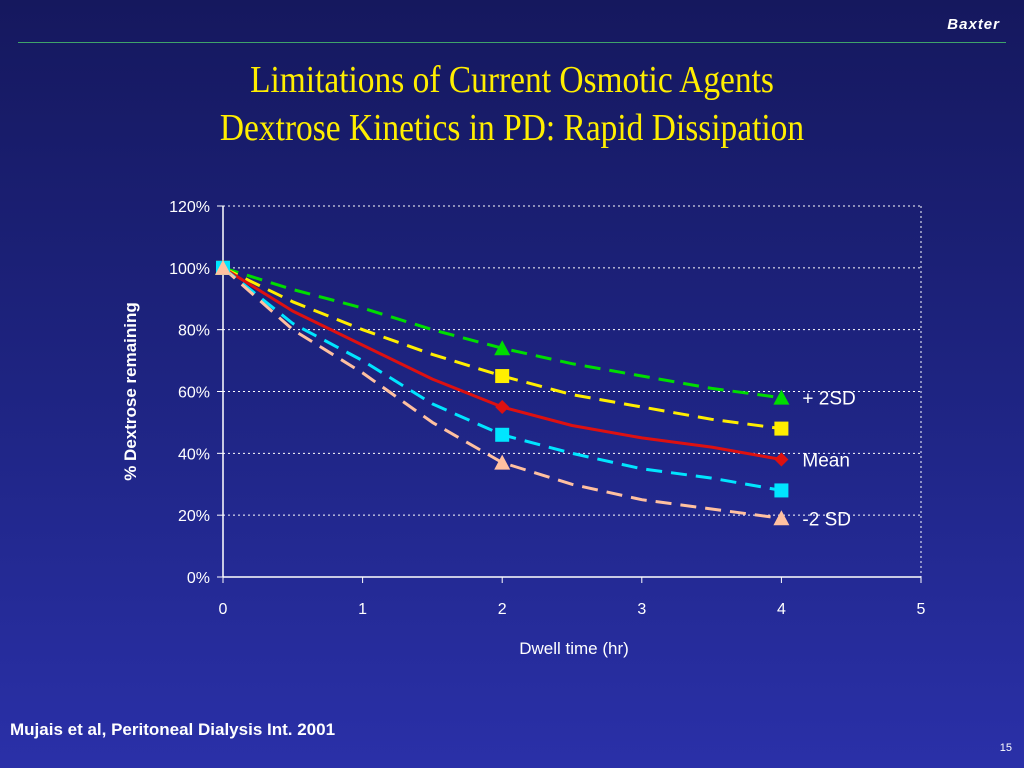  I want to click on x-tick-label: 0, so click(223, 609).